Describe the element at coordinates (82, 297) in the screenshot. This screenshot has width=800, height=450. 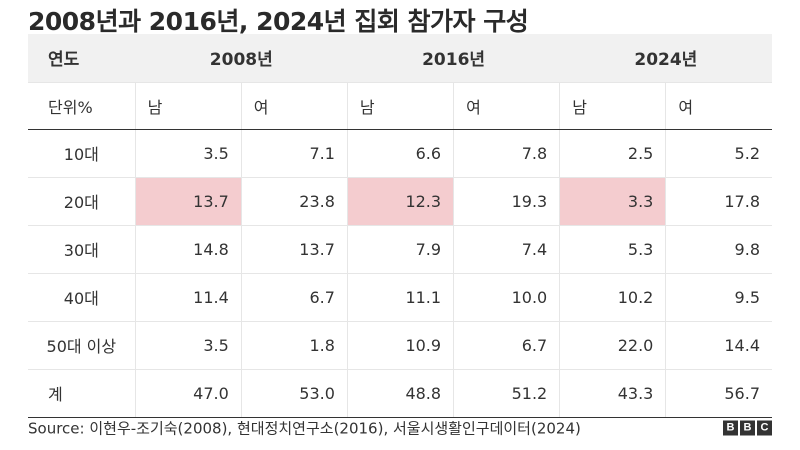
I see `row-label: 40대` at that location.